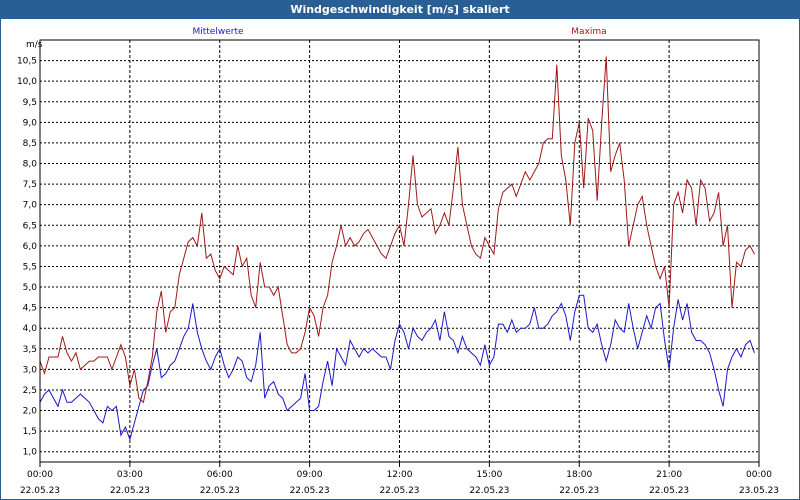  I want to click on y-tick-label: 10,0, so click(27, 82).